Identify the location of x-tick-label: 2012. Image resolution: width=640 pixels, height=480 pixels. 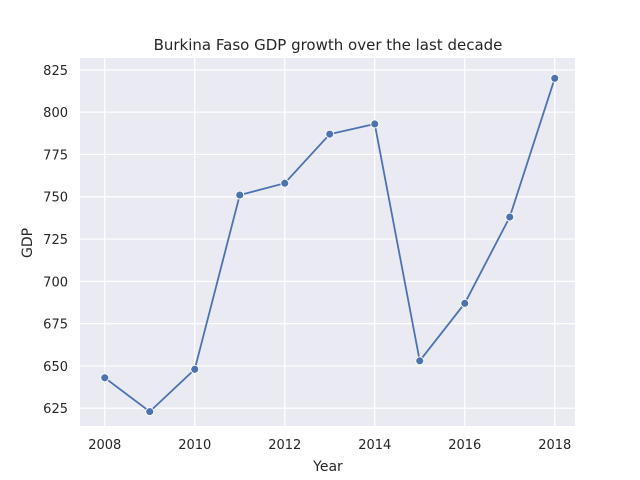
(284, 445).